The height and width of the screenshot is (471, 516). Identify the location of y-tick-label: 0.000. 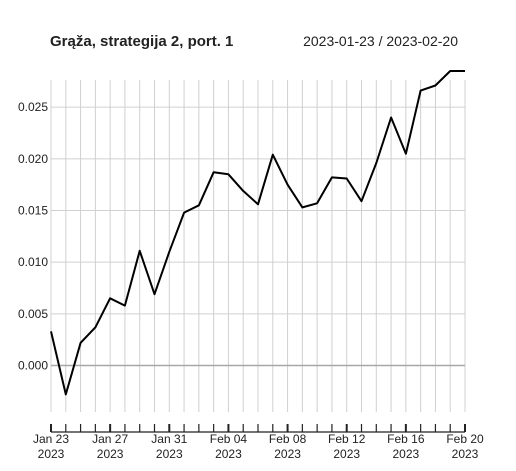
(33, 366).